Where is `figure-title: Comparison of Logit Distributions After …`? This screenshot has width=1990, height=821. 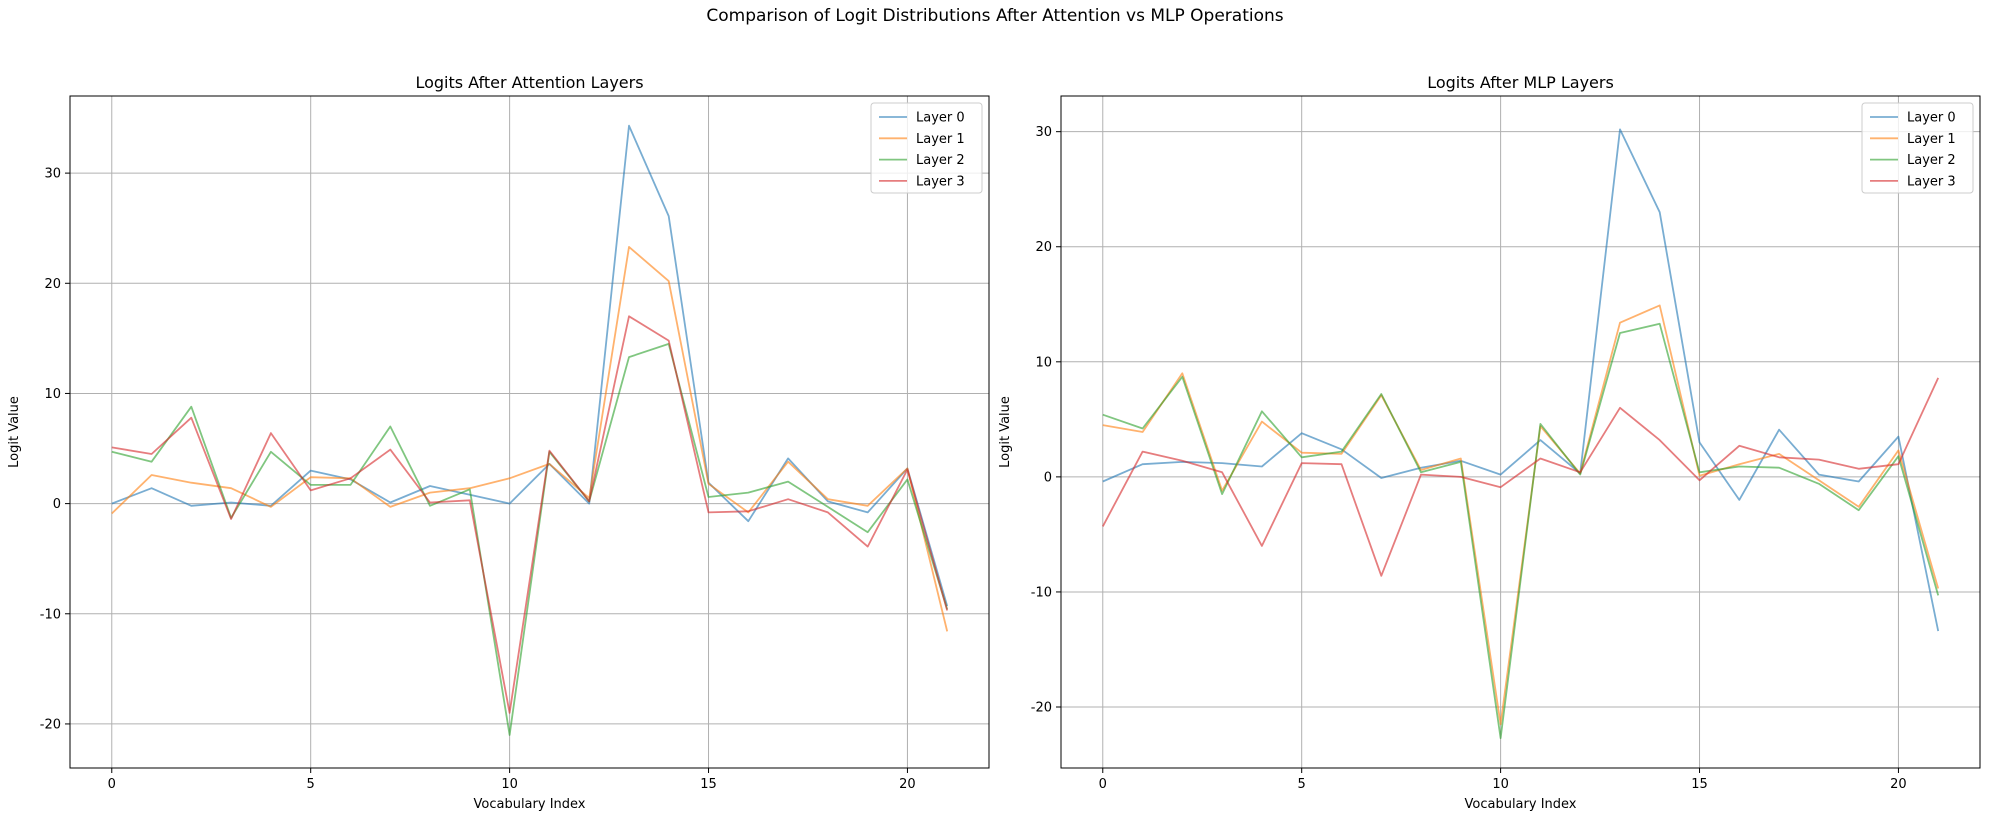 figure-title: Comparison of Logit Distributions After … is located at coordinates (995, 16).